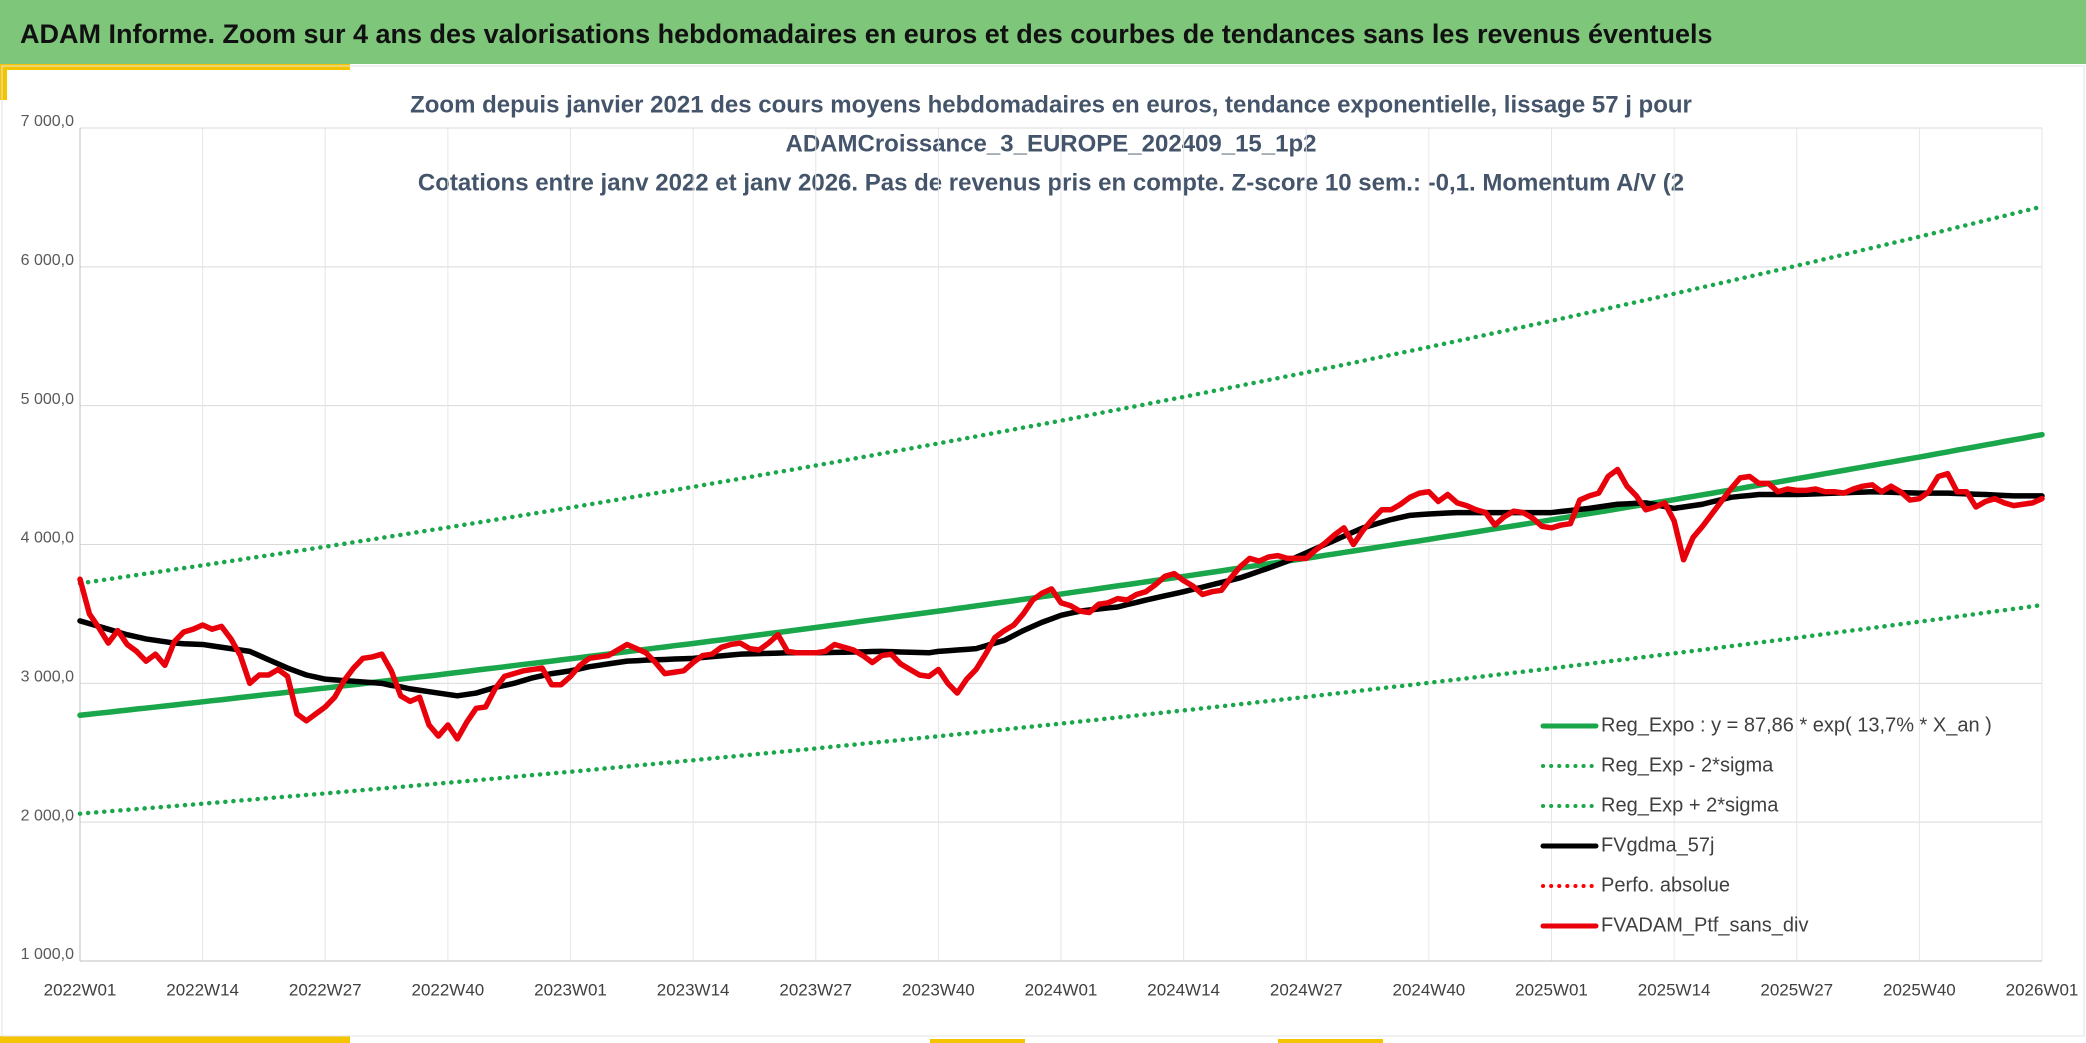 Image resolution: width=2086 pixels, height=1043 pixels. Describe the element at coordinates (938, 989) in the screenshot. I see `x-tick-label: 2023W40` at that location.